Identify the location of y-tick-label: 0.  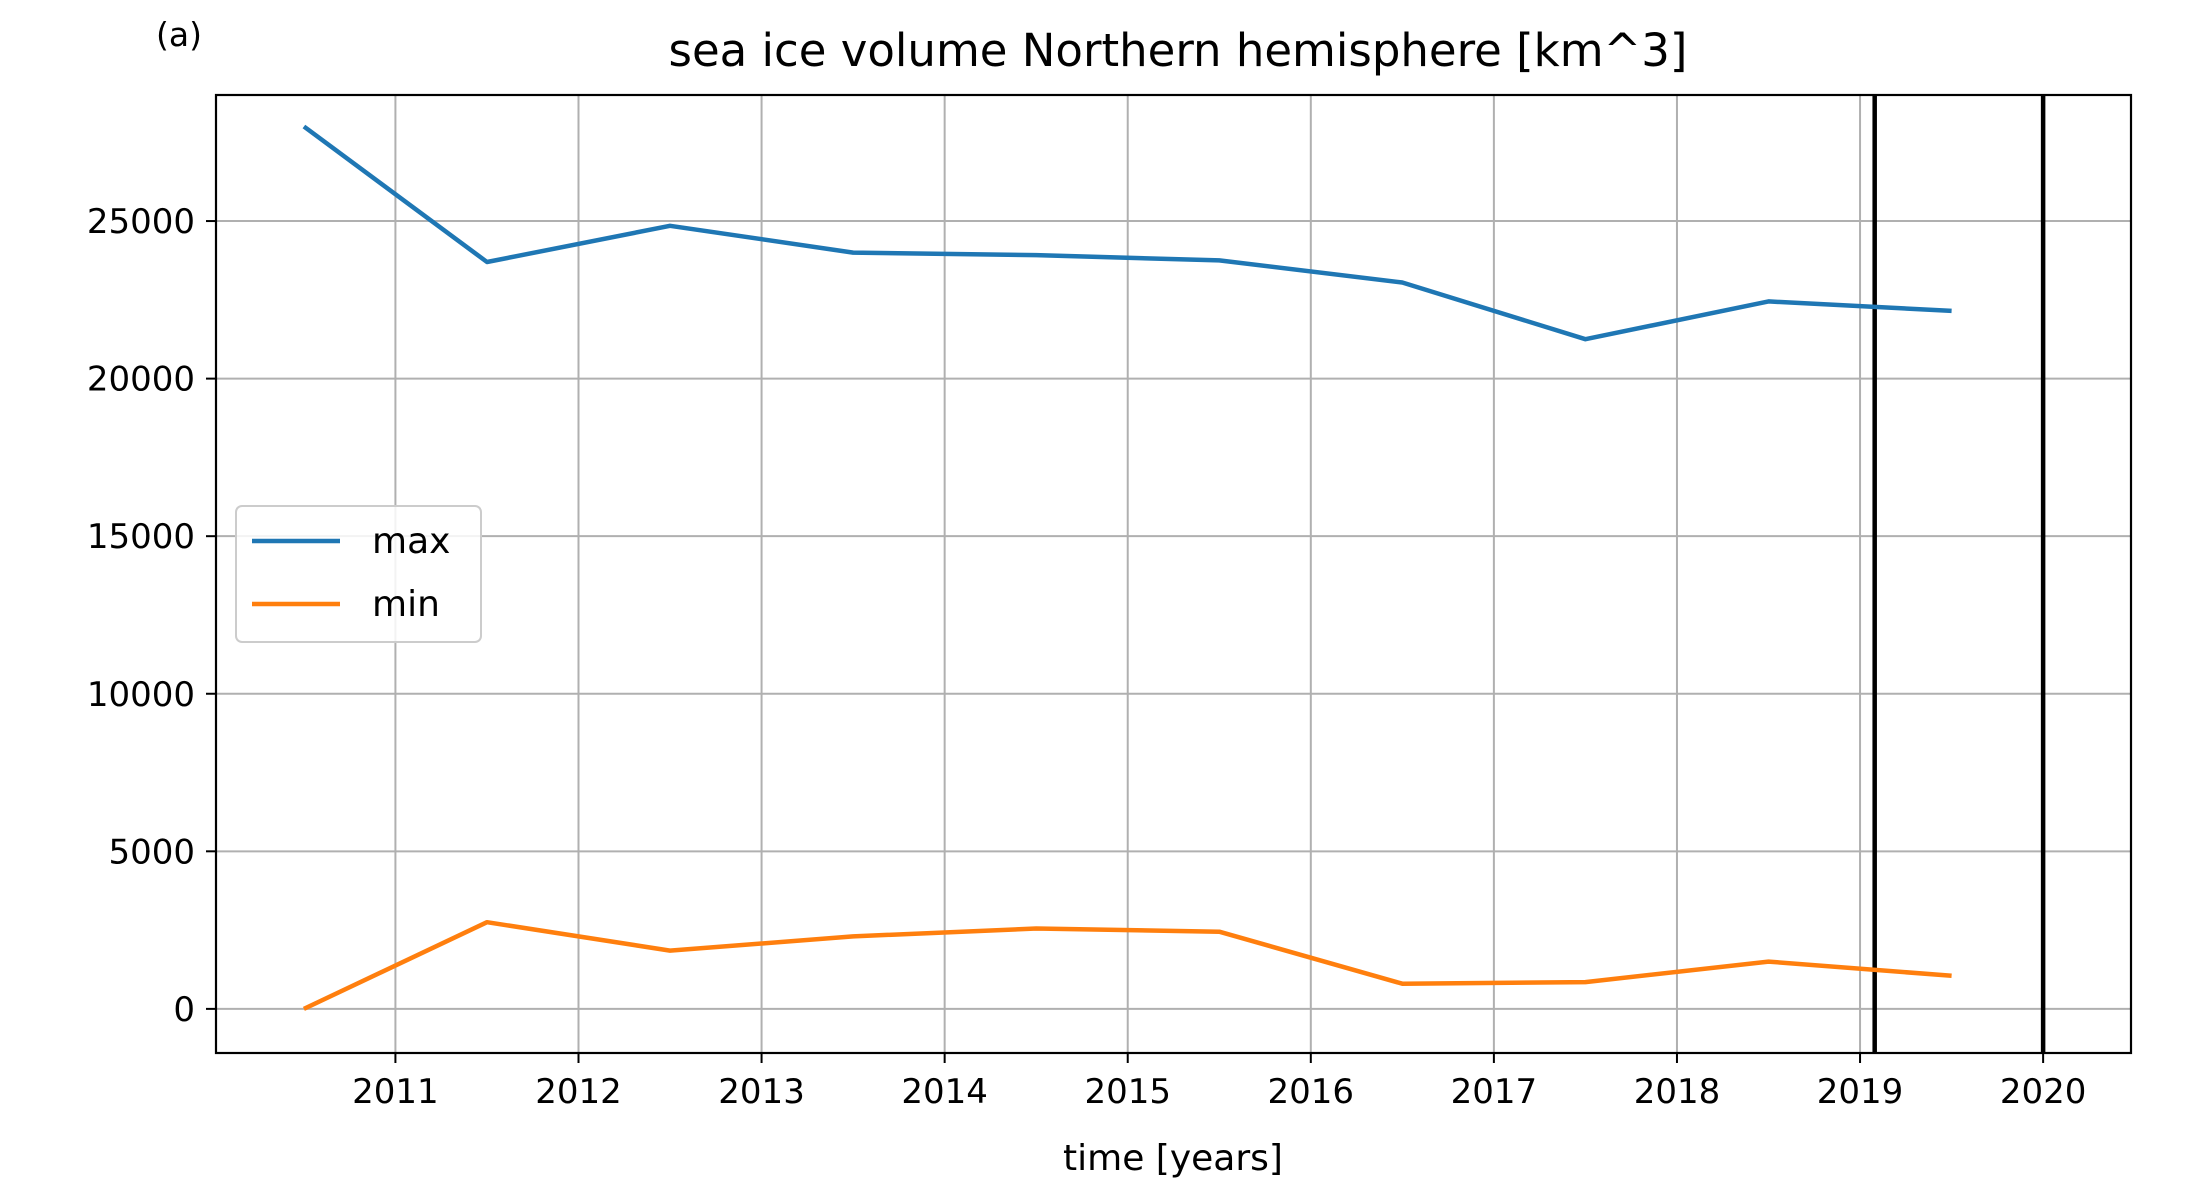
(184, 1010).